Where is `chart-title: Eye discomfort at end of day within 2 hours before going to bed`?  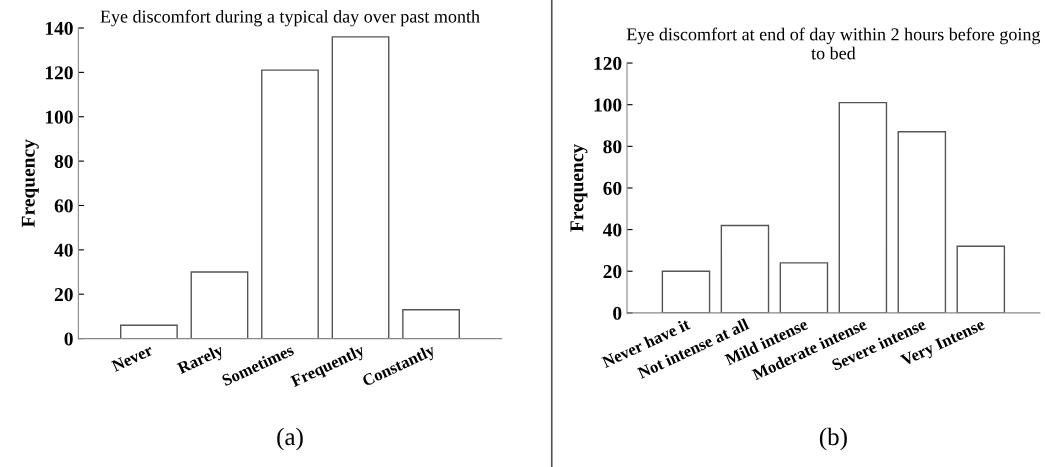
chart-title: Eye discomfort at end of day within 2 hours before going to bed is located at coordinates (833, 43).